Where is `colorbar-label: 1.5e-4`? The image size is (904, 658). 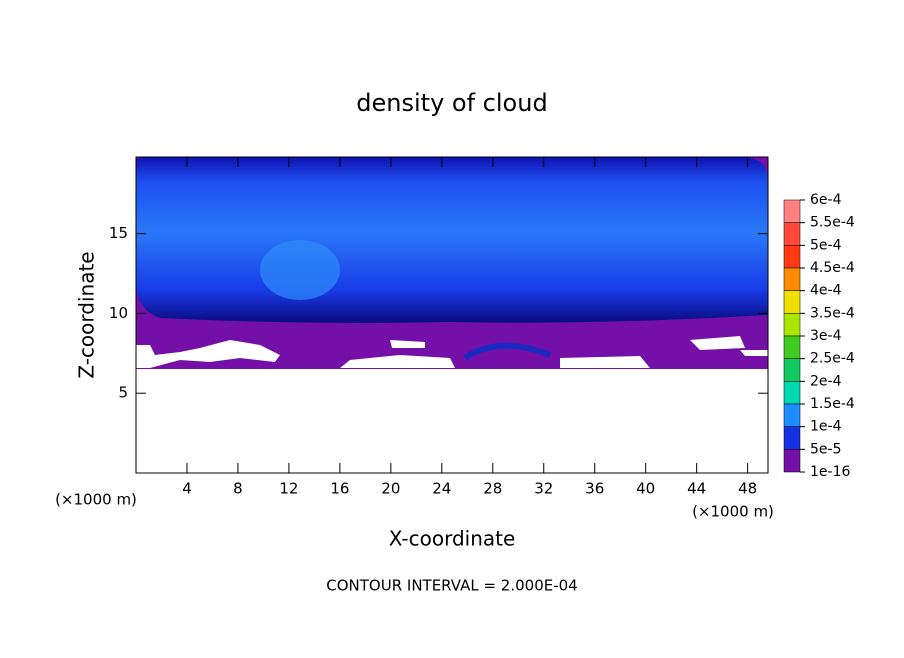
colorbar-label: 1.5e-4 is located at coordinates (832, 404).